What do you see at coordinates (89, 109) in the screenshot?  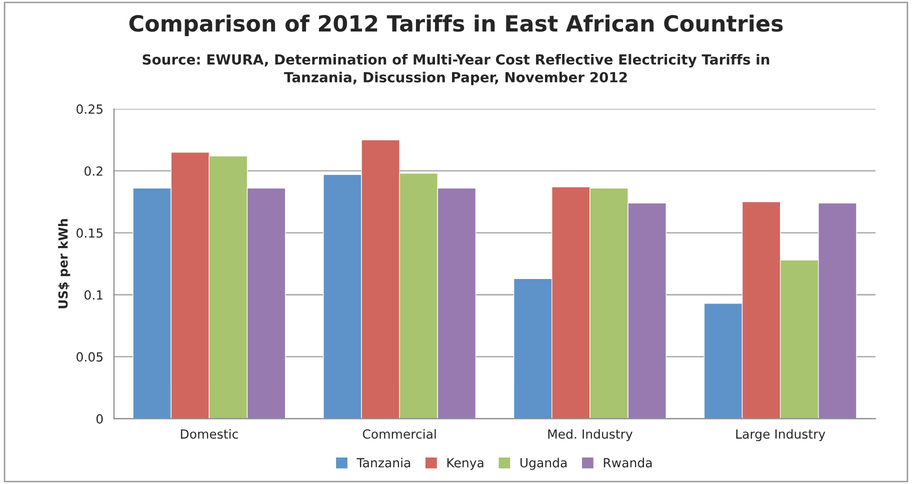 I see `y-tick-label: 0.25` at bounding box center [89, 109].